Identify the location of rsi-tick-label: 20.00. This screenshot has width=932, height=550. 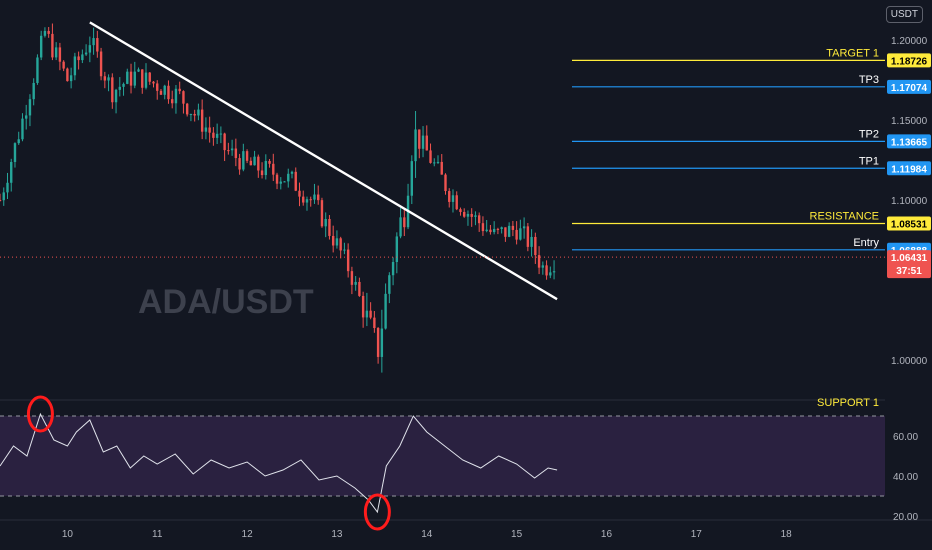
(905, 517).